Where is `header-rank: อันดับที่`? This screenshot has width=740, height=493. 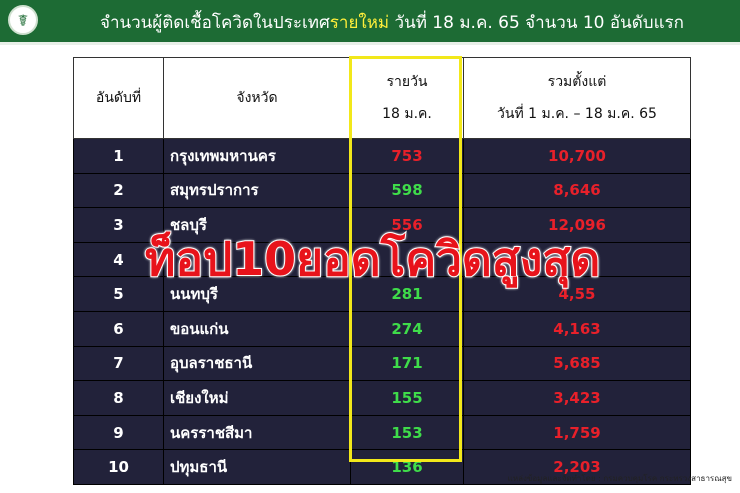 header-rank: อันดับที่ is located at coordinates (118, 98).